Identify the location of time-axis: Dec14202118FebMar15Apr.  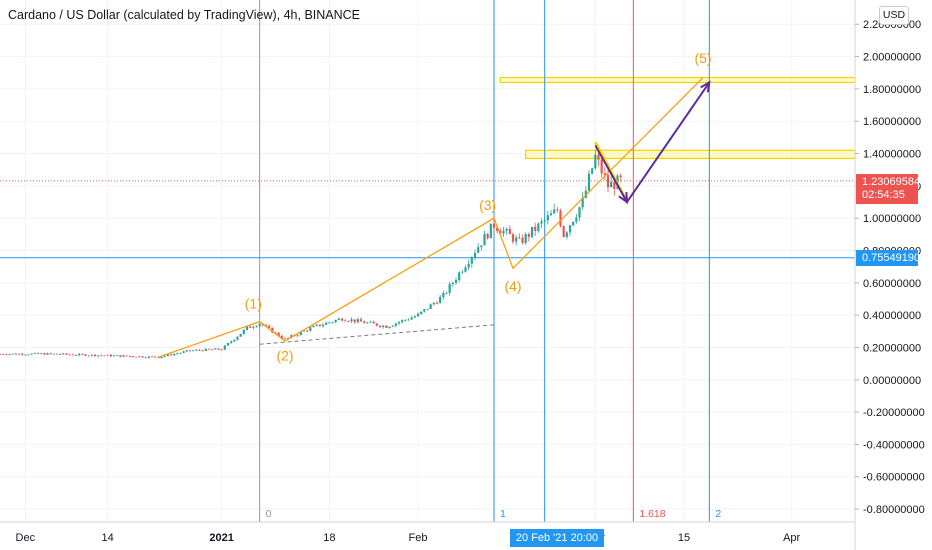
(427, 532).